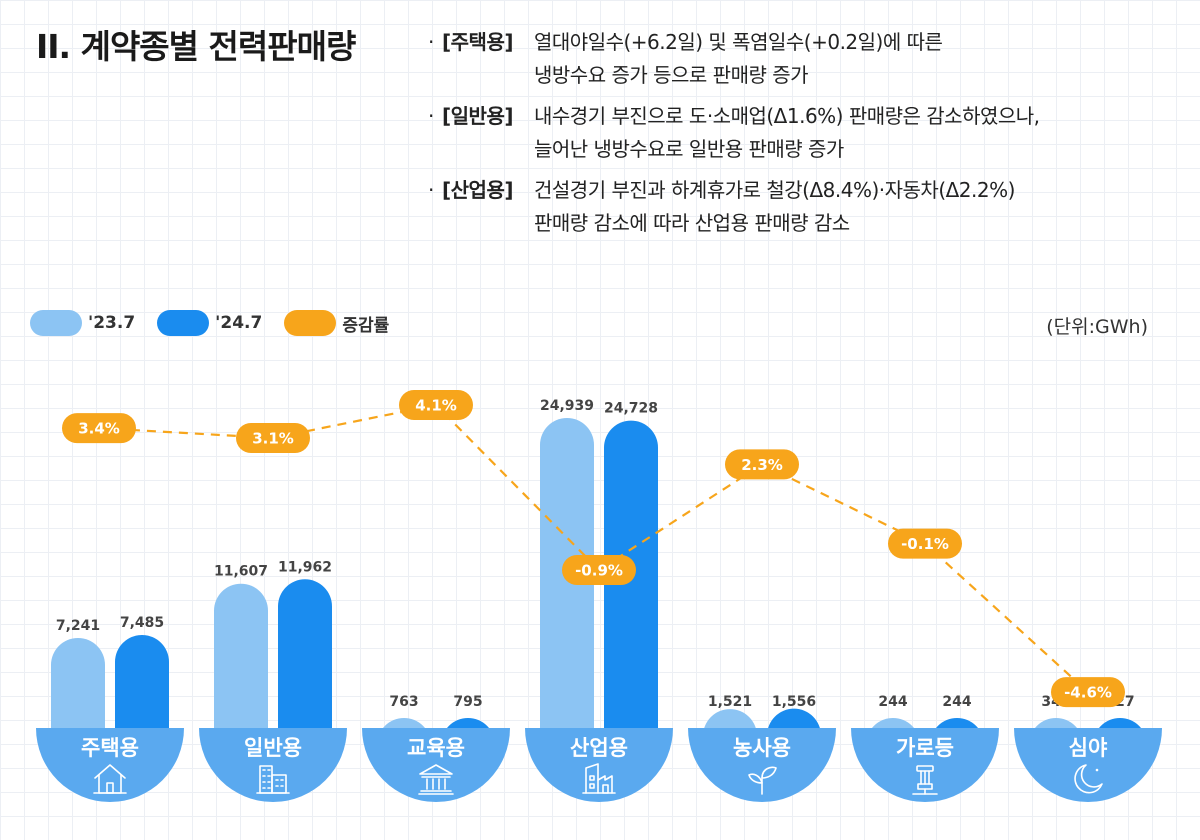 The width and height of the screenshot is (1200, 840). What do you see at coordinates (436, 779) in the screenshot?
I see `school-icon` at bounding box center [436, 779].